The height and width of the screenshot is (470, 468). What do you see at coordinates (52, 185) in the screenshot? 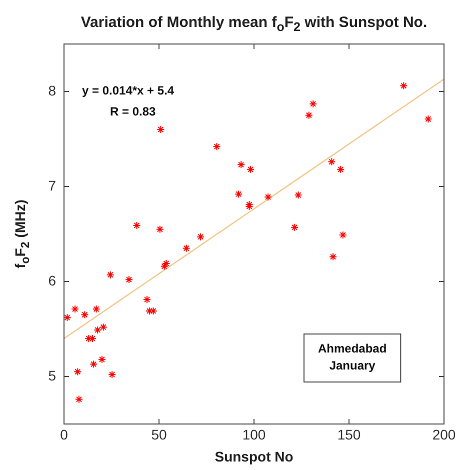
I see `y-tick-label: 7` at bounding box center [52, 185].